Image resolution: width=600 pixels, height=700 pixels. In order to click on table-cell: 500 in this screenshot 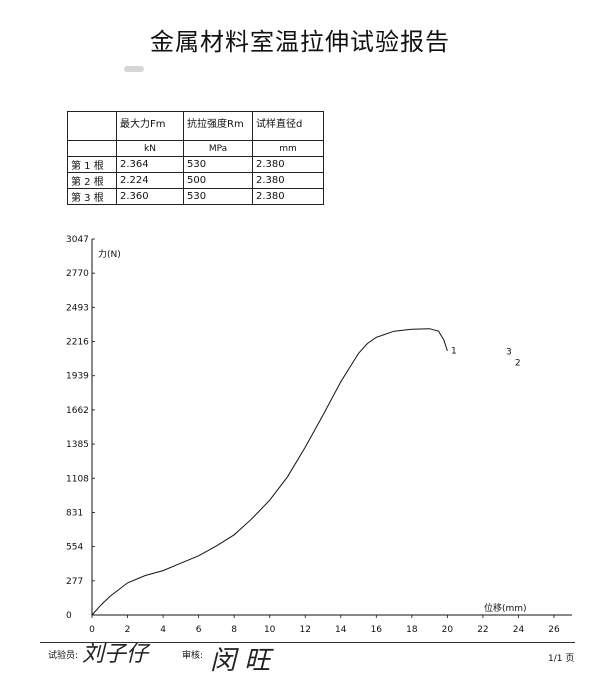, I will do `click(218, 180)`.